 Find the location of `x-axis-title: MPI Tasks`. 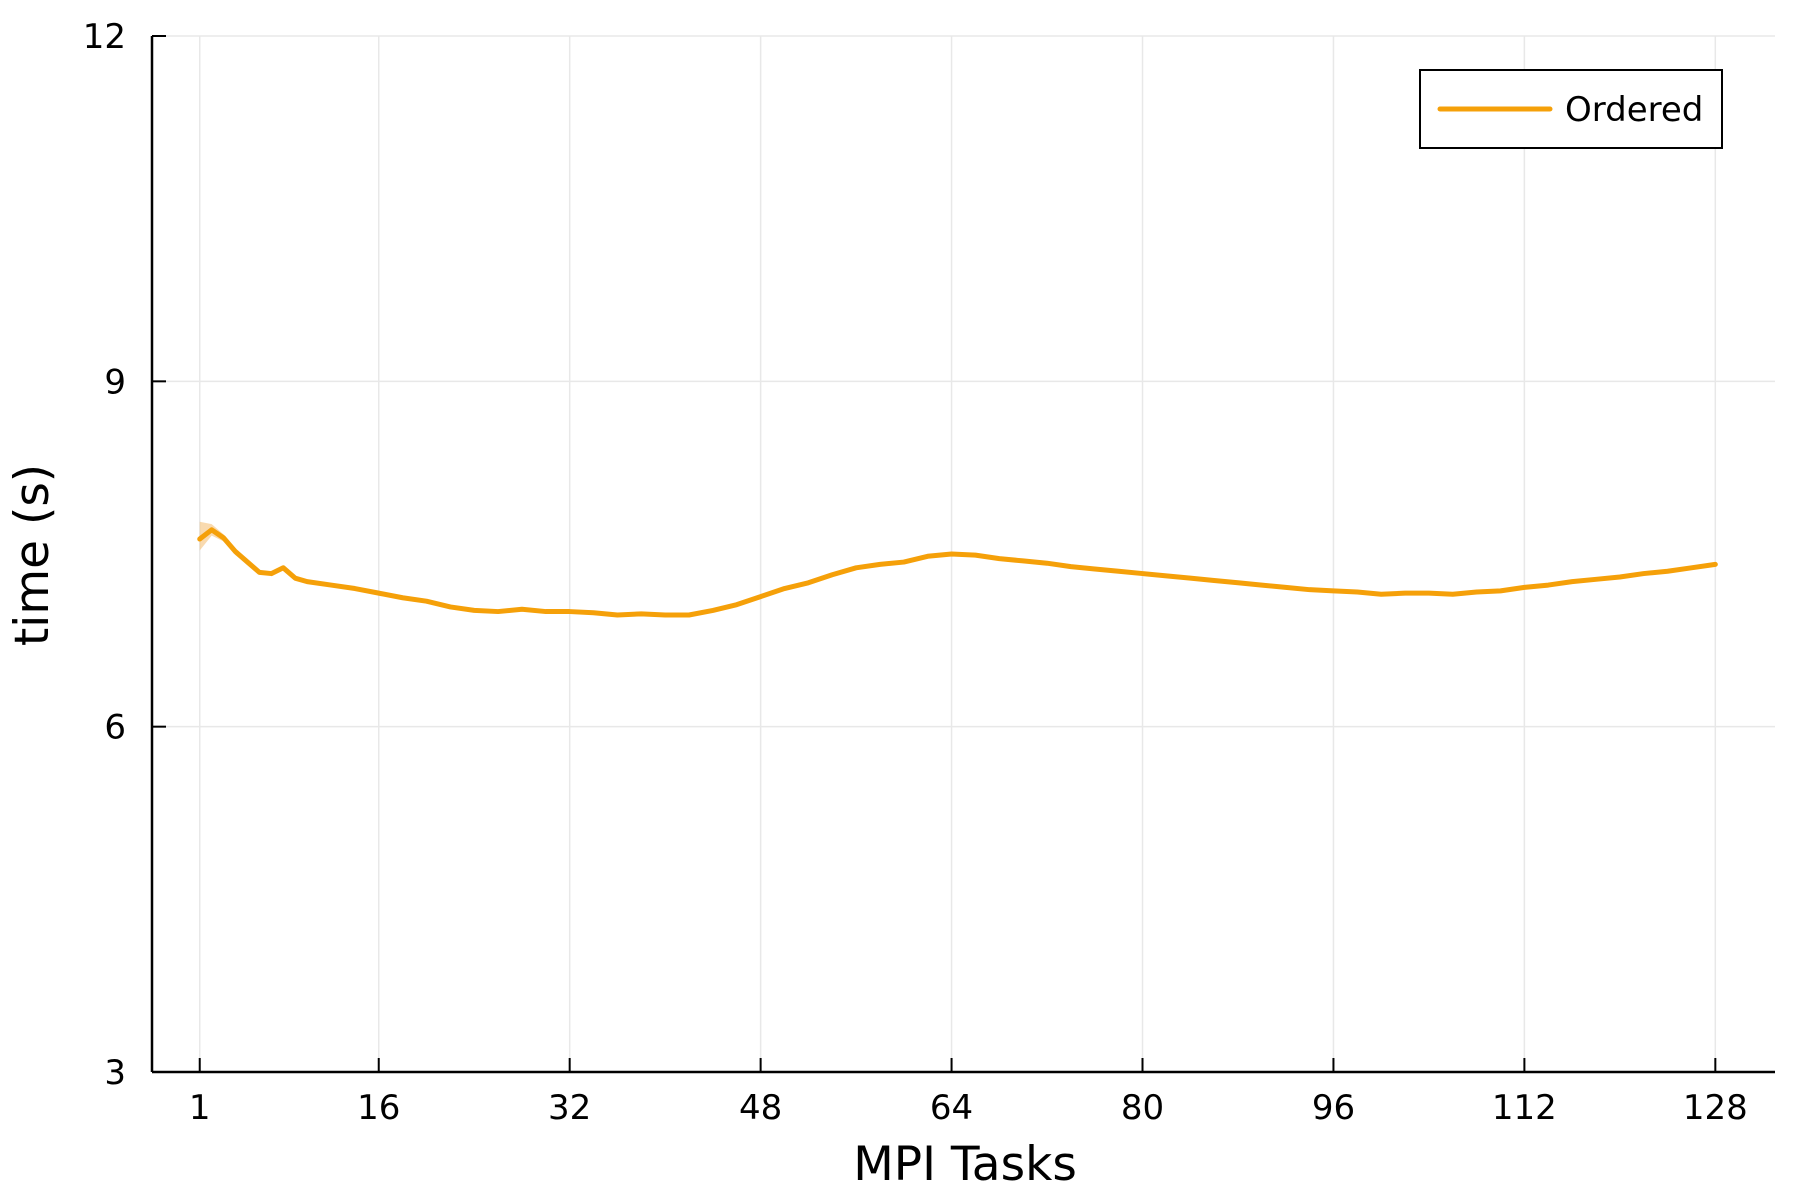

x-axis-title: MPI Tasks is located at coordinates (965, 1164).